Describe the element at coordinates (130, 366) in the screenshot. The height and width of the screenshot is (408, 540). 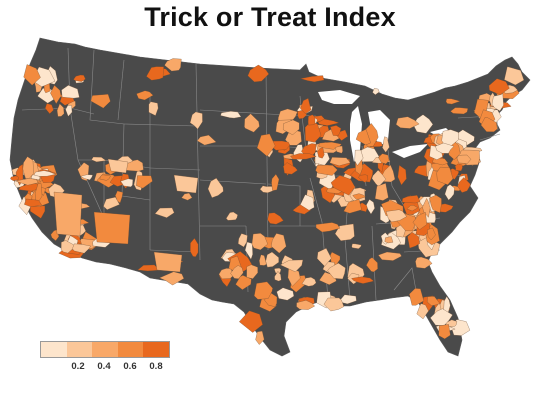
I see `legend-tick: 0.6` at that location.